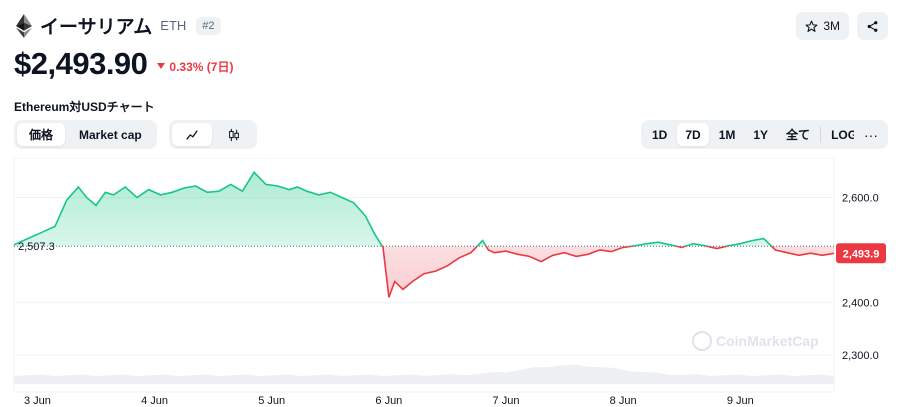  I want to click on price-change-value: 0.33% (7日), so click(201, 66).